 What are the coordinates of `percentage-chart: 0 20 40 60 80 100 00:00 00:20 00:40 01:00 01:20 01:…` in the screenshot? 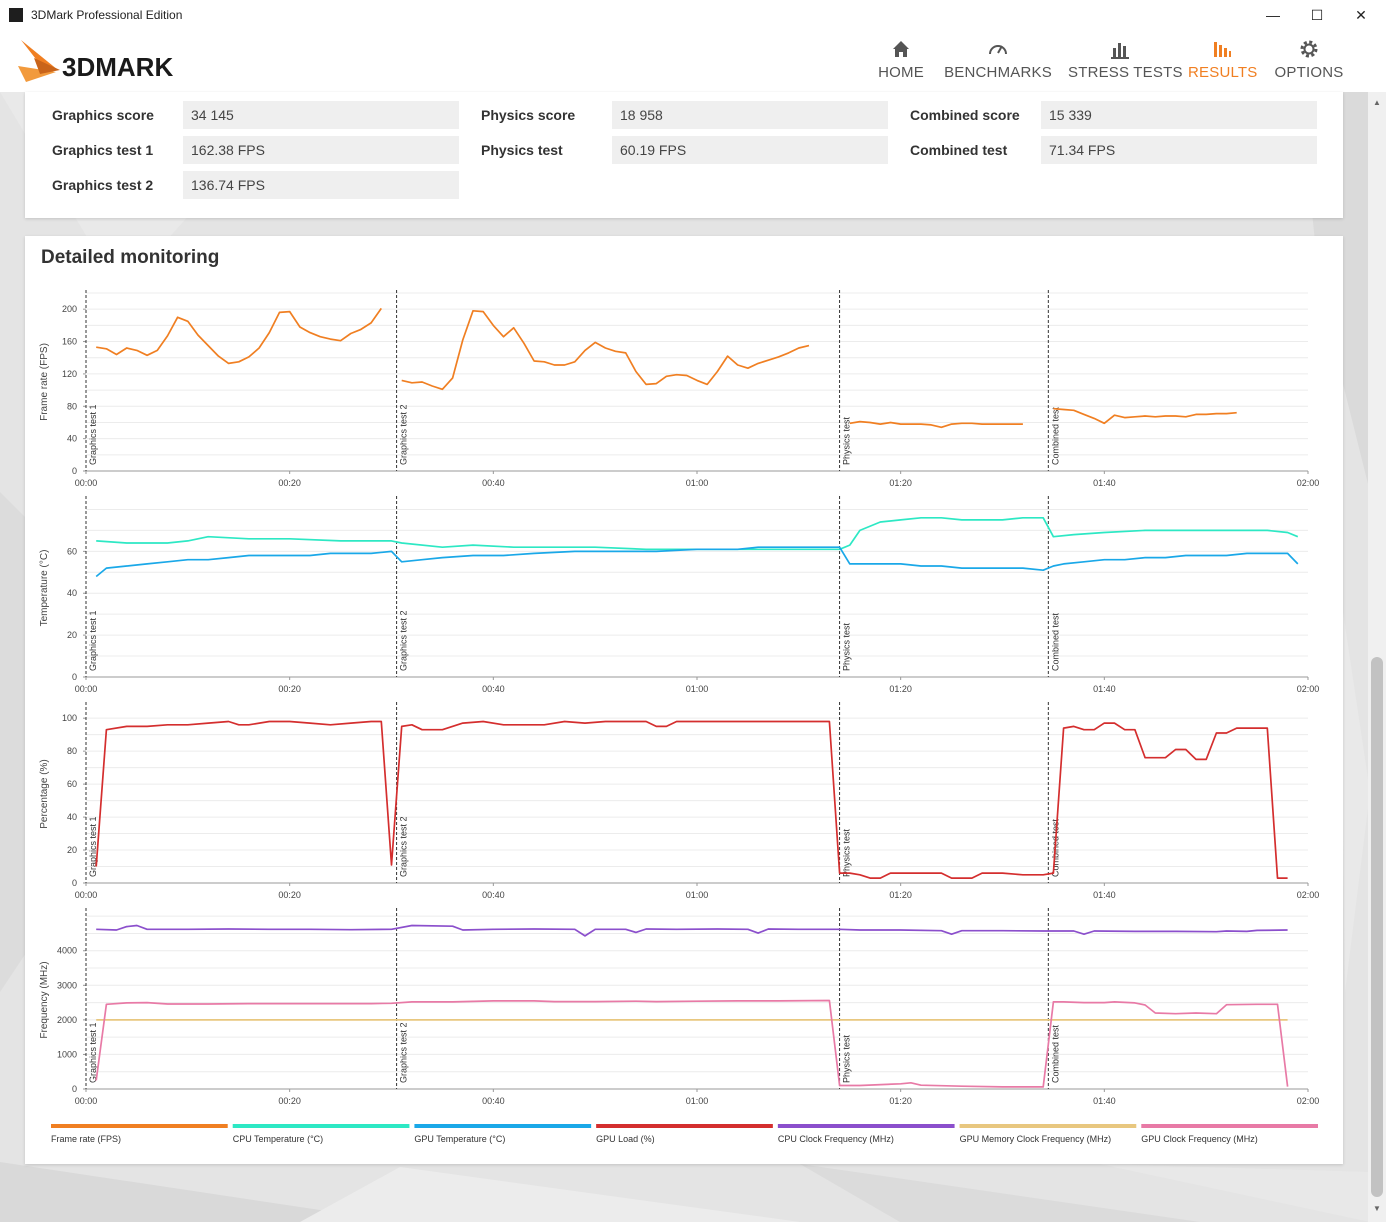 It's located at (679, 801).